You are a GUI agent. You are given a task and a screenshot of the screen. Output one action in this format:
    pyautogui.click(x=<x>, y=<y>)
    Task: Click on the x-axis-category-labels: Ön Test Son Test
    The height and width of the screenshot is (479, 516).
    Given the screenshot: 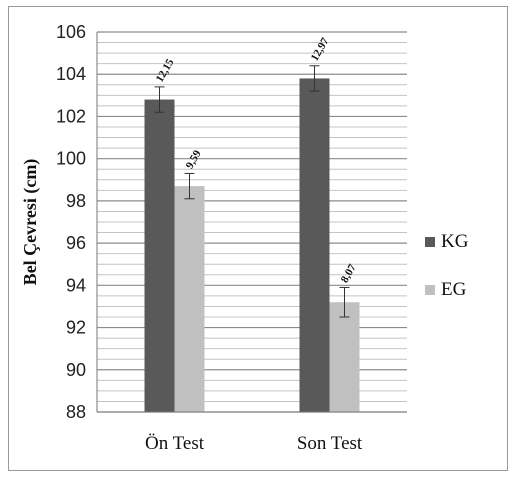 What is the action you would take?
    pyautogui.click(x=254, y=443)
    